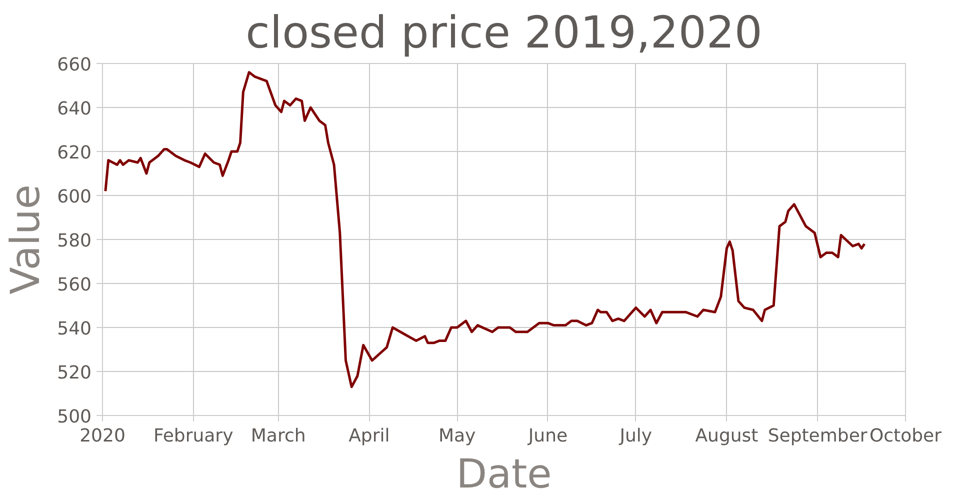 Image resolution: width=960 pixels, height=500 pixels. Describe the element at coordinates (74, 153) in the screenshot. I see `y-tick-label: 620` at that location.